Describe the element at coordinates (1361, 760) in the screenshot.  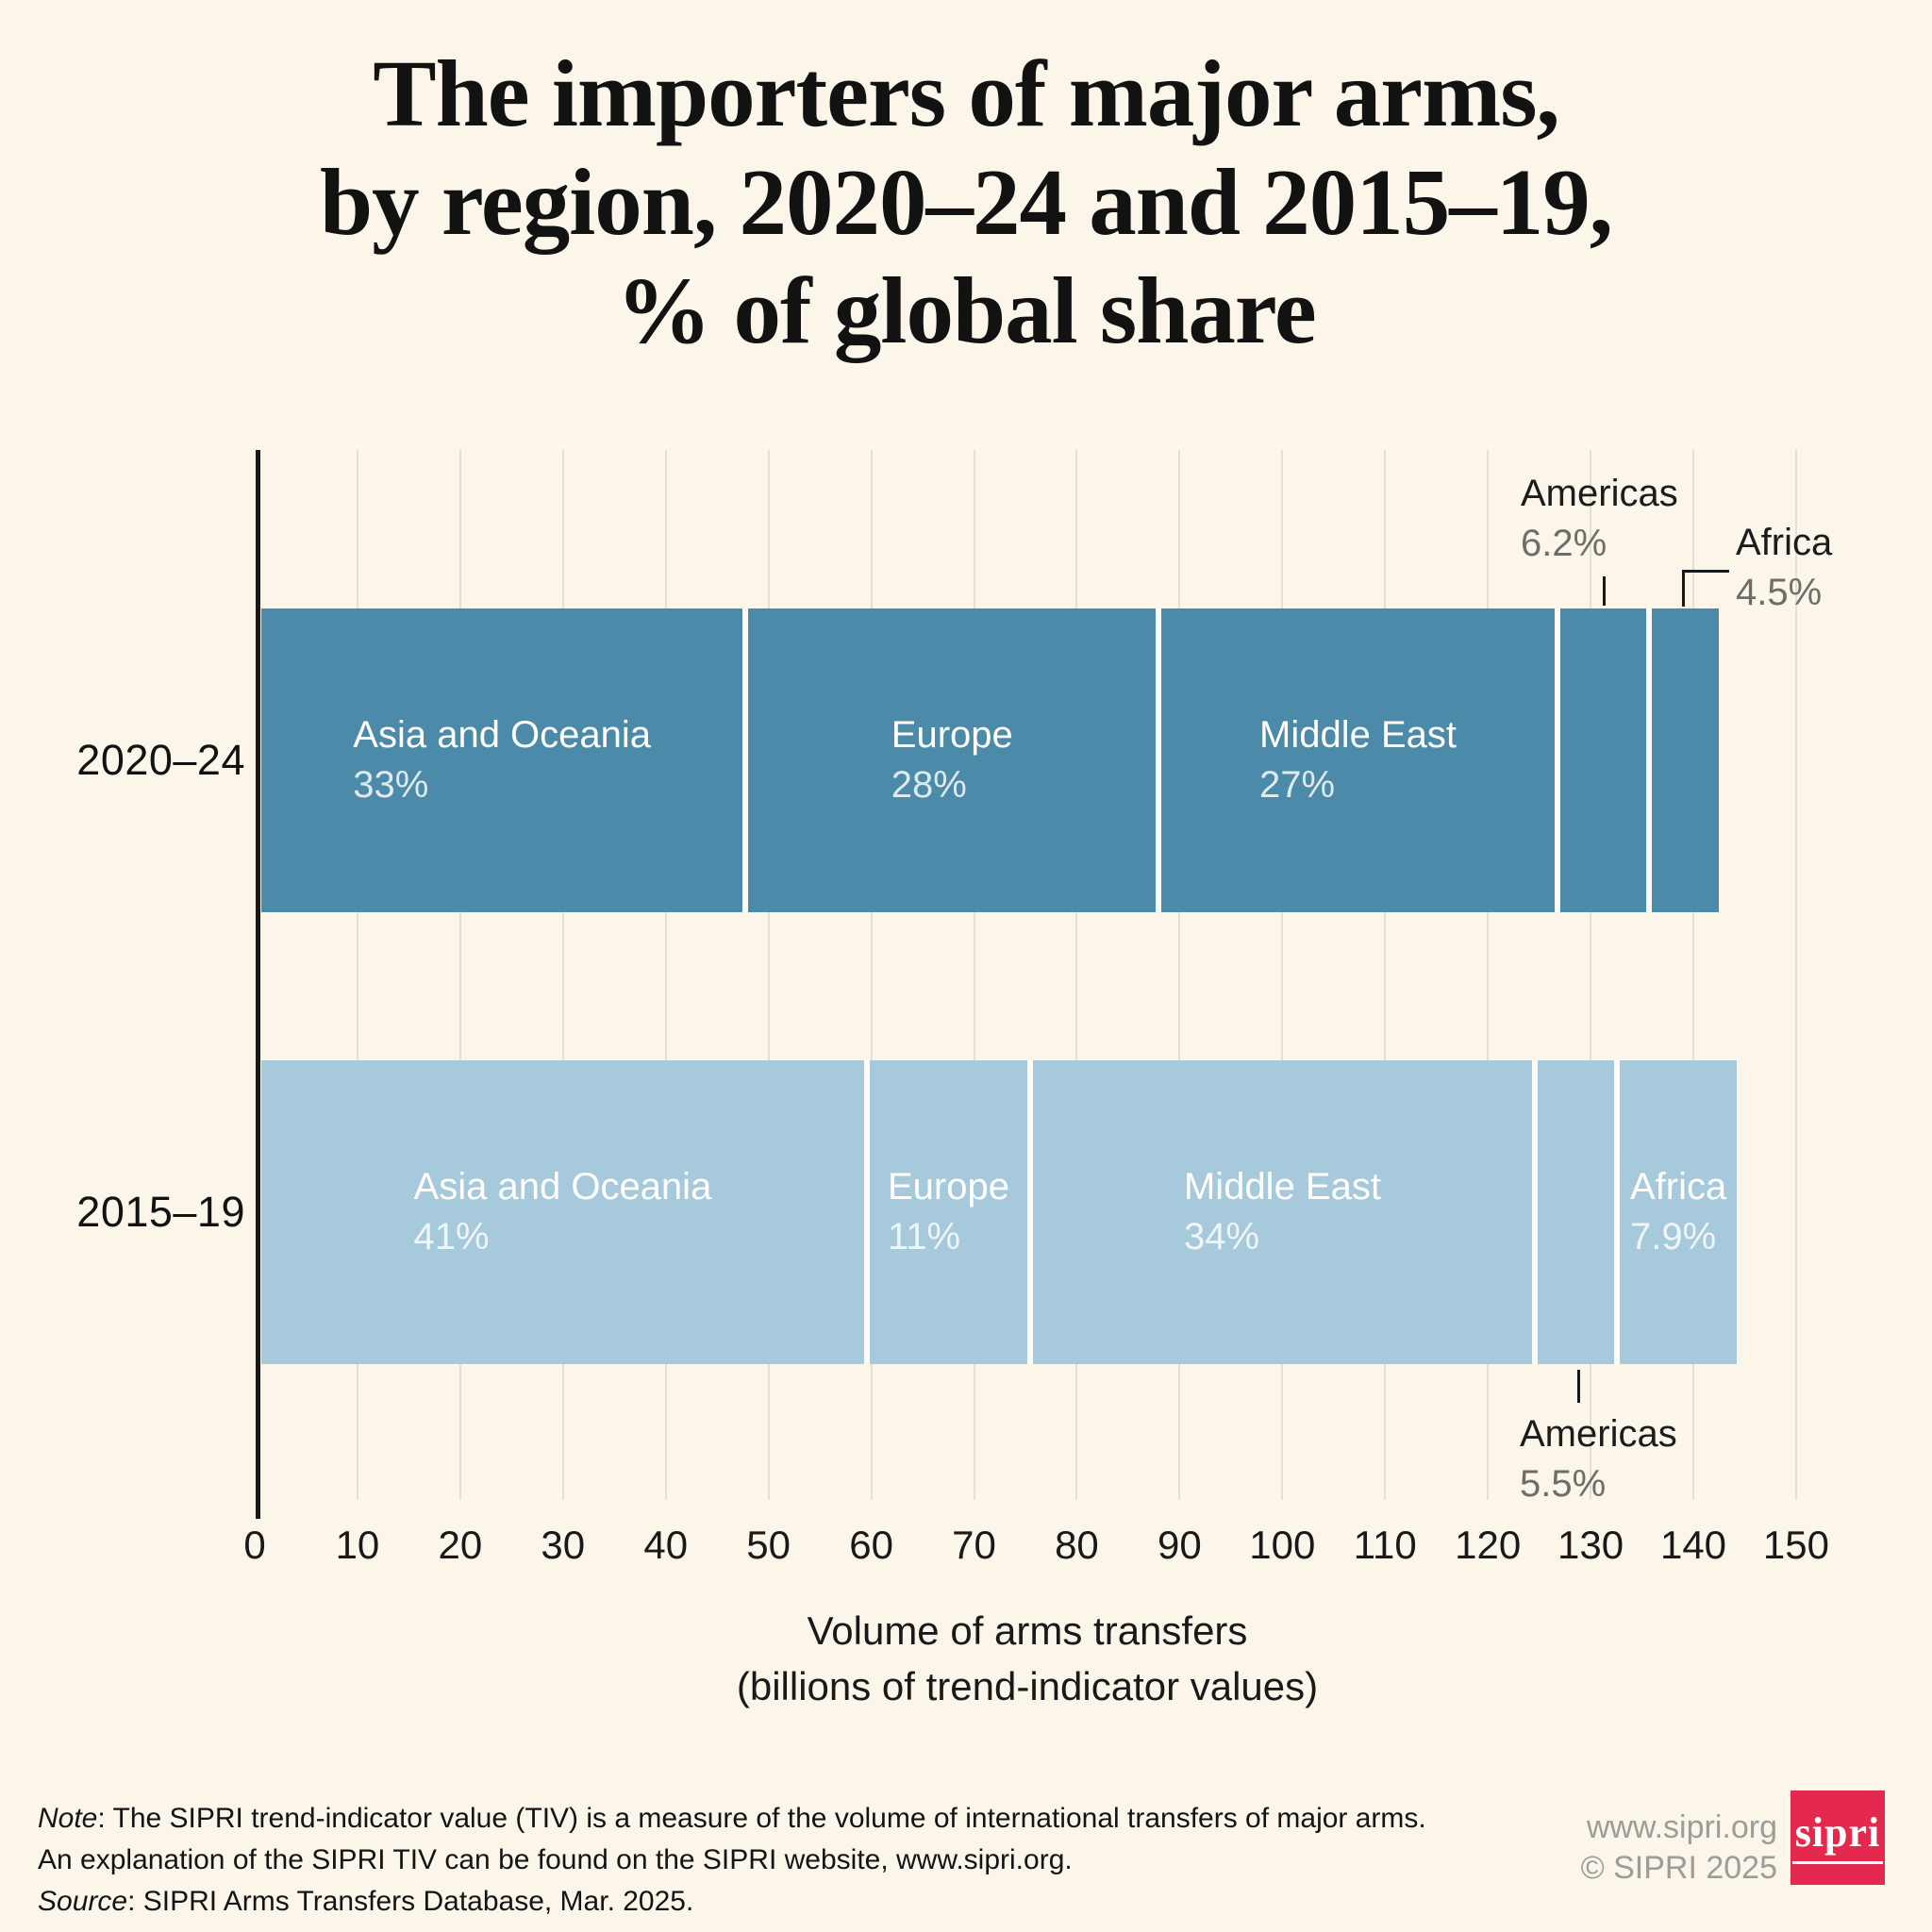
I see `bar-segment-2020-24-middle-east: Middle East 27%` at that location.